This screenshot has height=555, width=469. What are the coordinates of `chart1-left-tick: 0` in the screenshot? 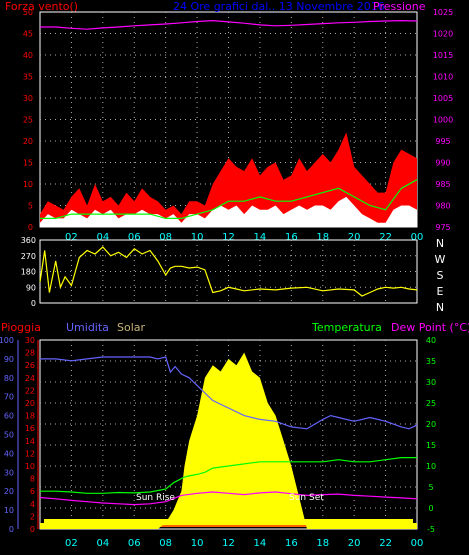 It's located at (30, 227).